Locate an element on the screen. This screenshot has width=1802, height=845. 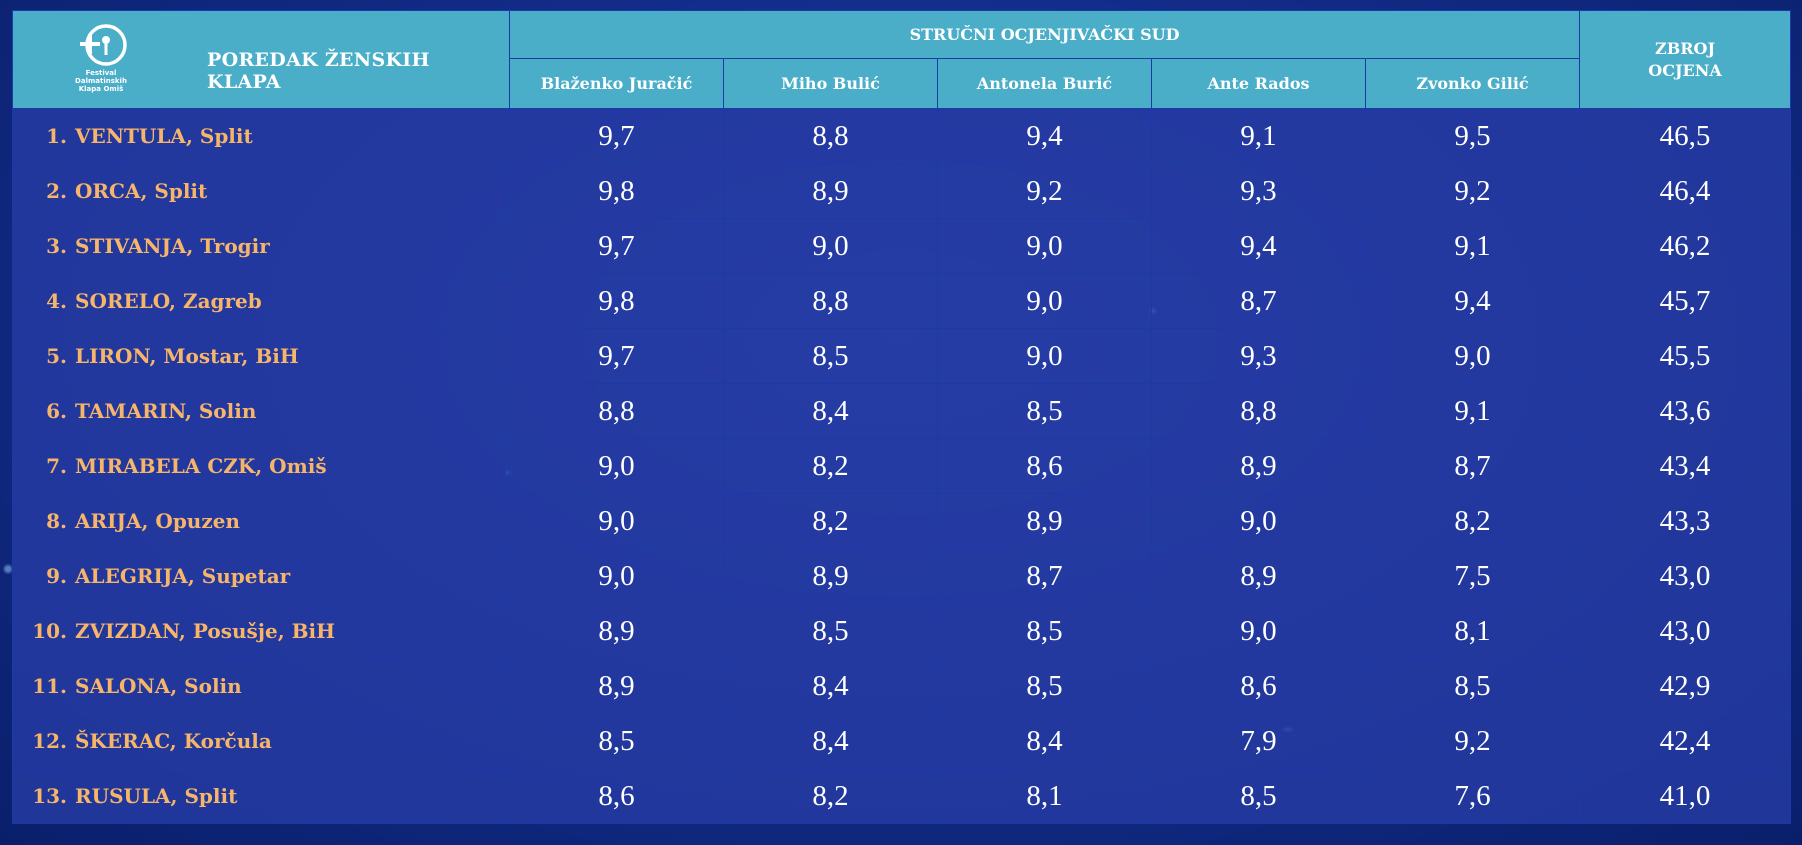
logo-text-1: Festival is located at coordinates (101, 73).